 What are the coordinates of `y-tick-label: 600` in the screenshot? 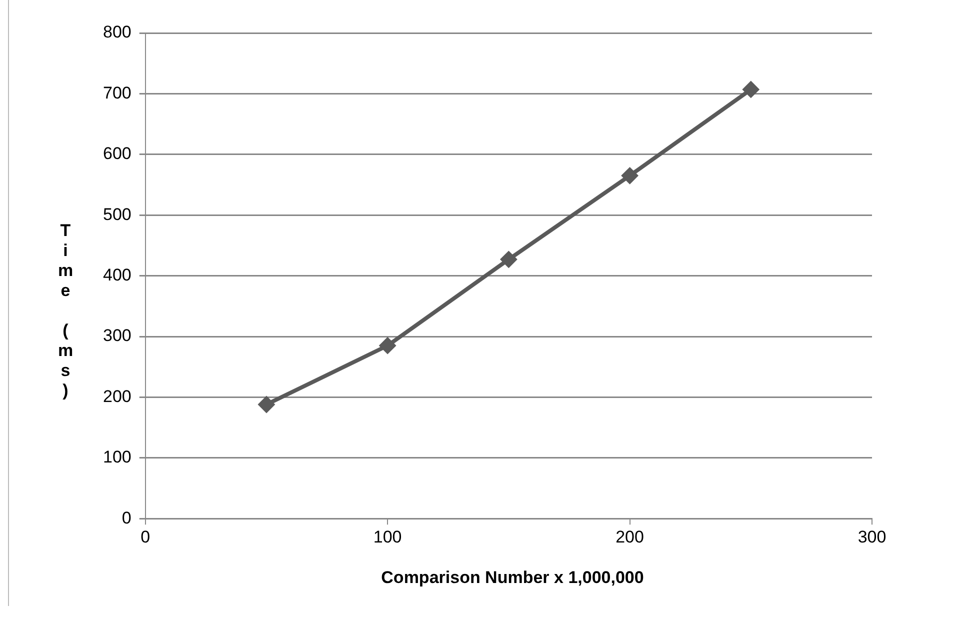 It's located at (117, 154).